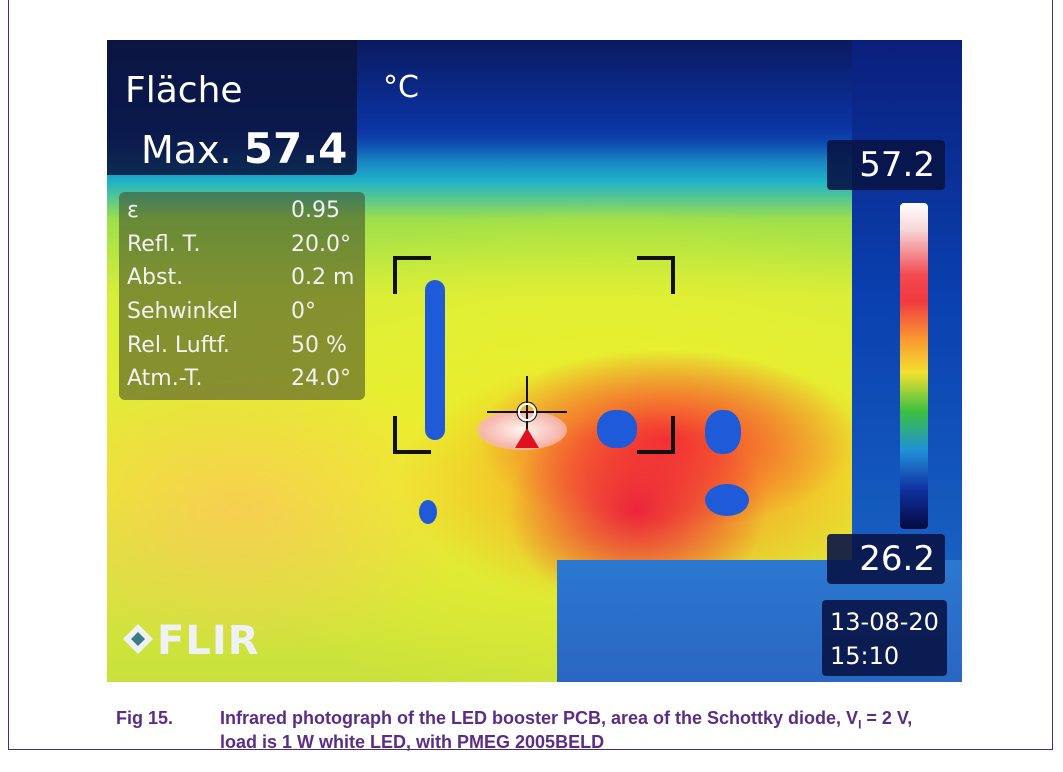 This screenshot has width=1063, height=772. I want to click on param-label: ε, so click(133, 210).